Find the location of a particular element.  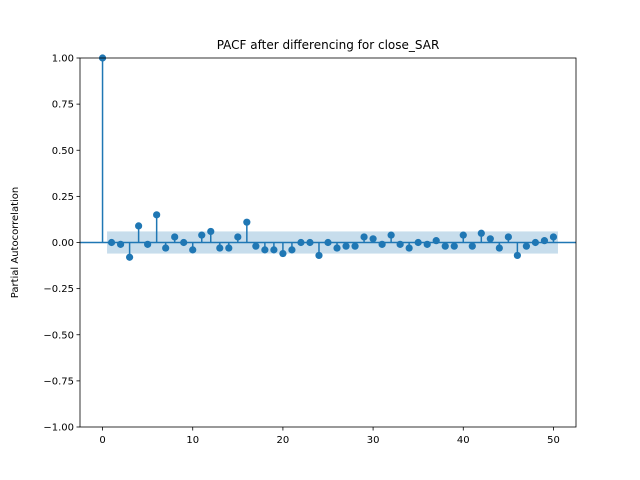

x-tick-label: 20 is located at coordinates (283, 440).